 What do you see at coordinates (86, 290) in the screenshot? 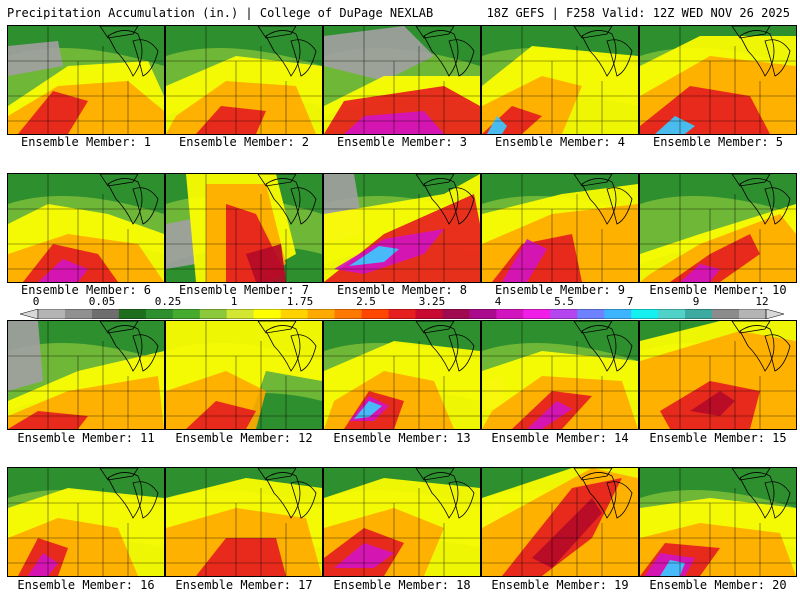
I see `member-label: Ensemble Member: 6` at bounding box center [86, 290].